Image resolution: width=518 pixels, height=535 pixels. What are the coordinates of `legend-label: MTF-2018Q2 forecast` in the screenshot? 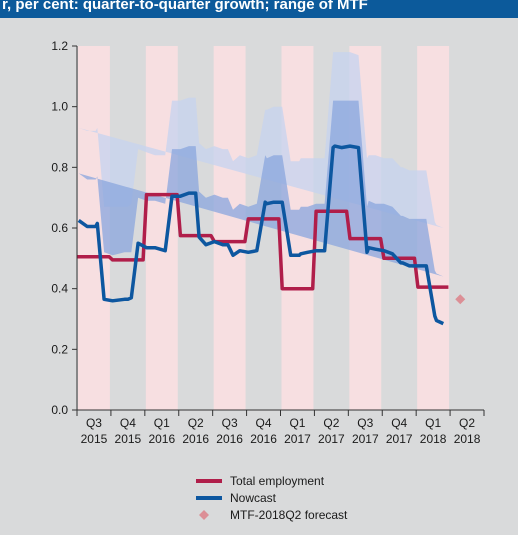 It's located at (289, 515).